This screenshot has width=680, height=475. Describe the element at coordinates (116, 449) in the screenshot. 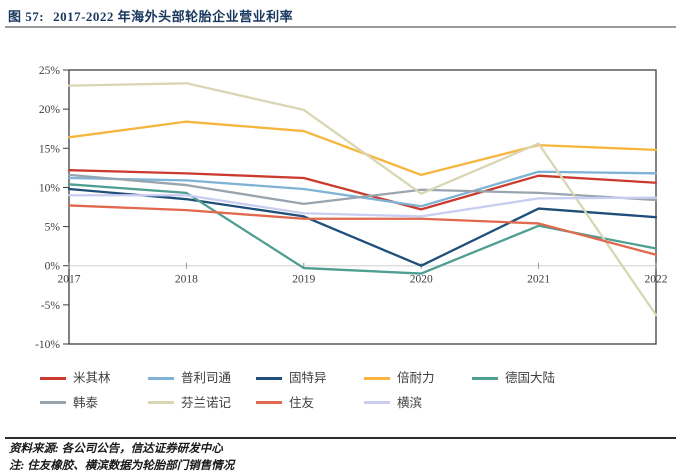

I see `source-note: 资料来源: 各公司公告，信达证券研发中心` at that location.